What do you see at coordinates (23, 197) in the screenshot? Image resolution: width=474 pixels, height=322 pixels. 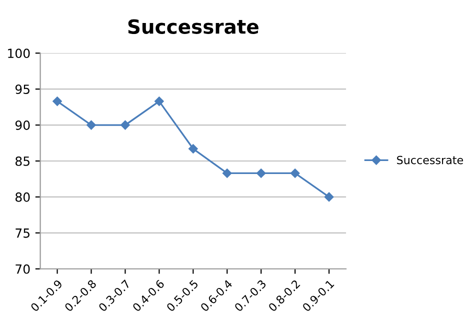 I see `y-tick-label: 80` at bounding box center [23, 197].